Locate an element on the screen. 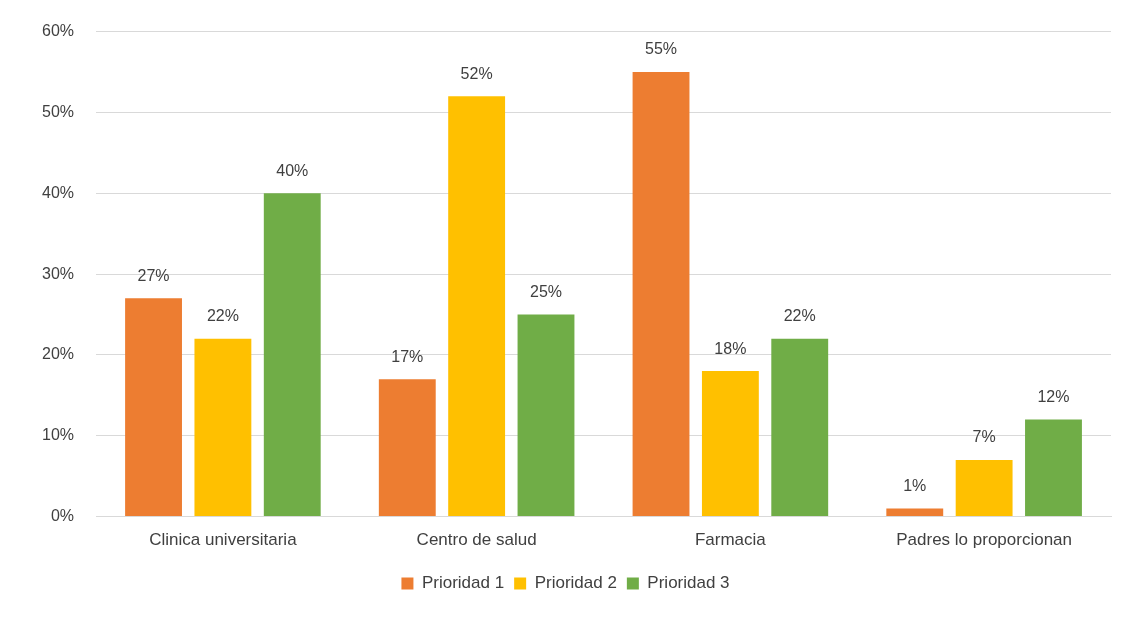 Image resolution: width=1126 pixels, height=617 pixels. data-label: 12% is located at coordinates (1053, 397).